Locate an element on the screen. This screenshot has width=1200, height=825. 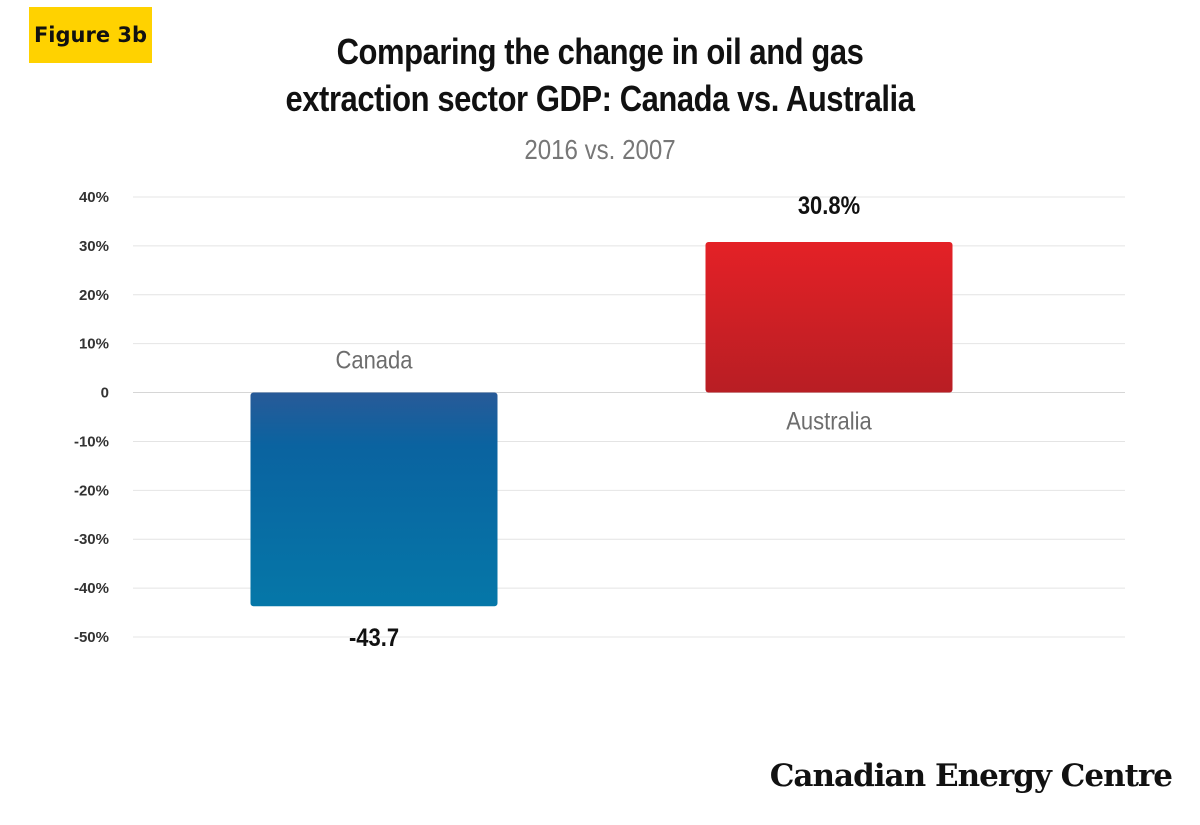
y-tick-label: 10% is located at coordinates (94, 344).